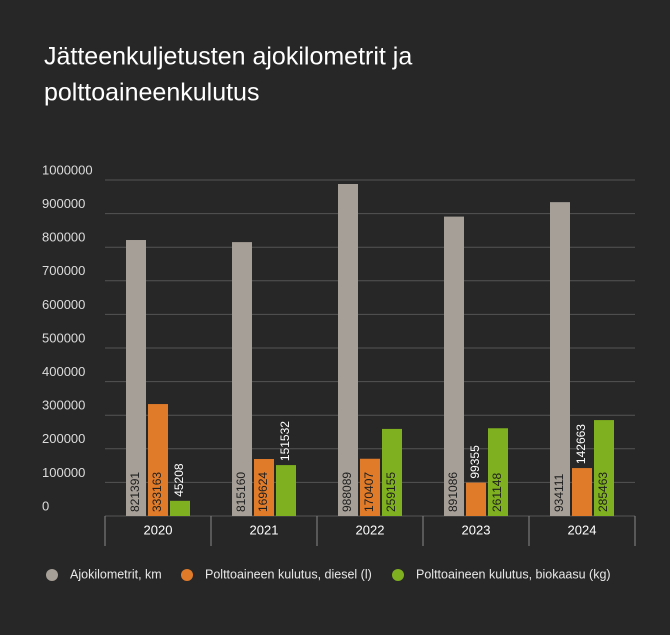 This screenshot has height=635, width=670. What do you see at coordinates (476, 529) in the screenshot?
I see `x-tick-label: 2023` at bounding box center [476, 529].